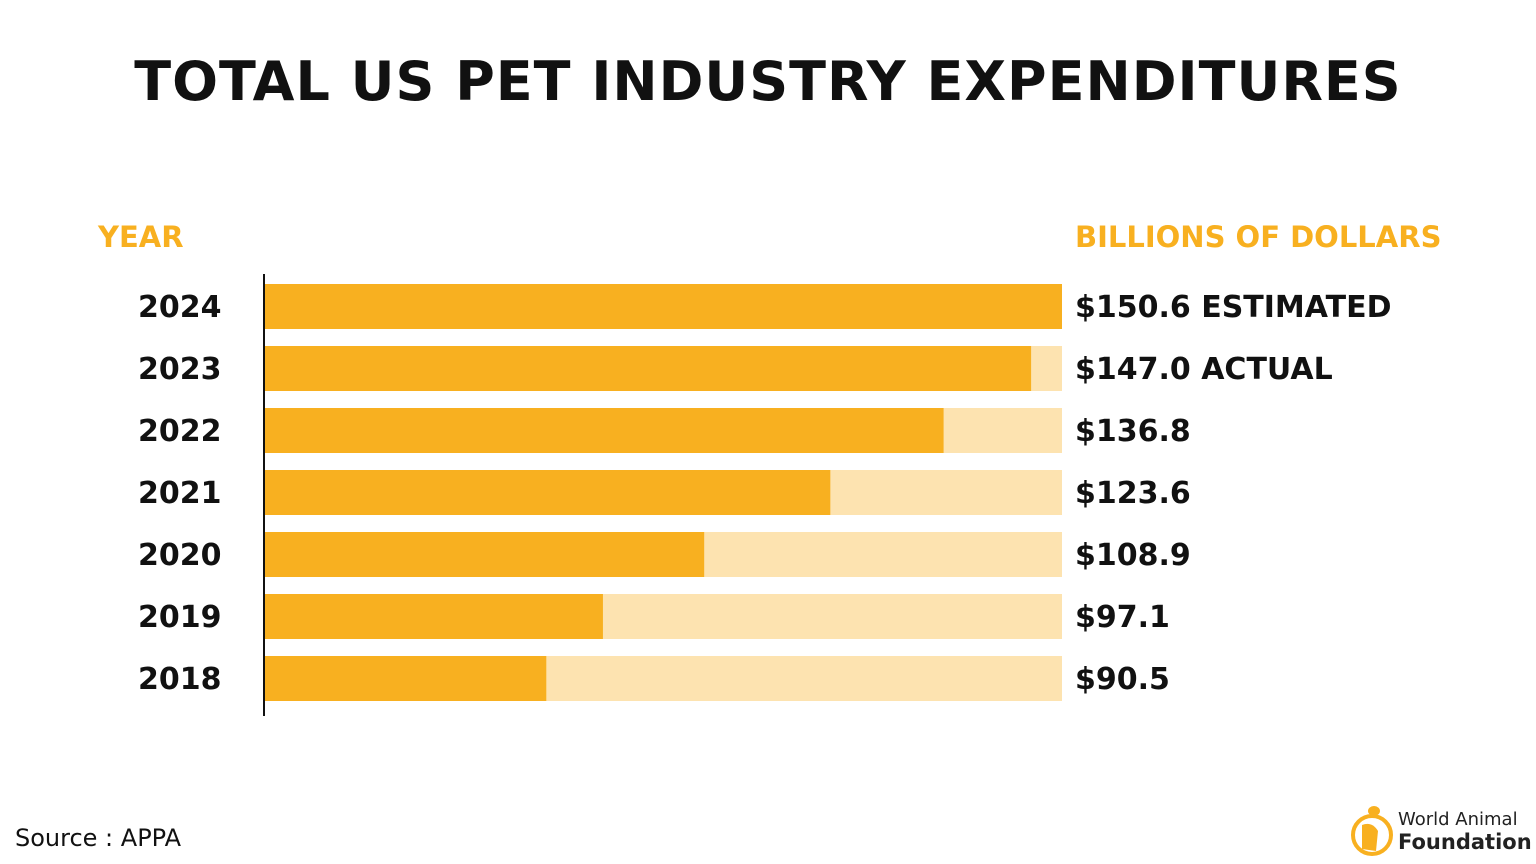 The width and height of the screenshot is (1536, 864). What do you see at coordinates (98, 838) in the screenshot?
I see `source-note: Source : APPA` at bounding box center [98, 838].